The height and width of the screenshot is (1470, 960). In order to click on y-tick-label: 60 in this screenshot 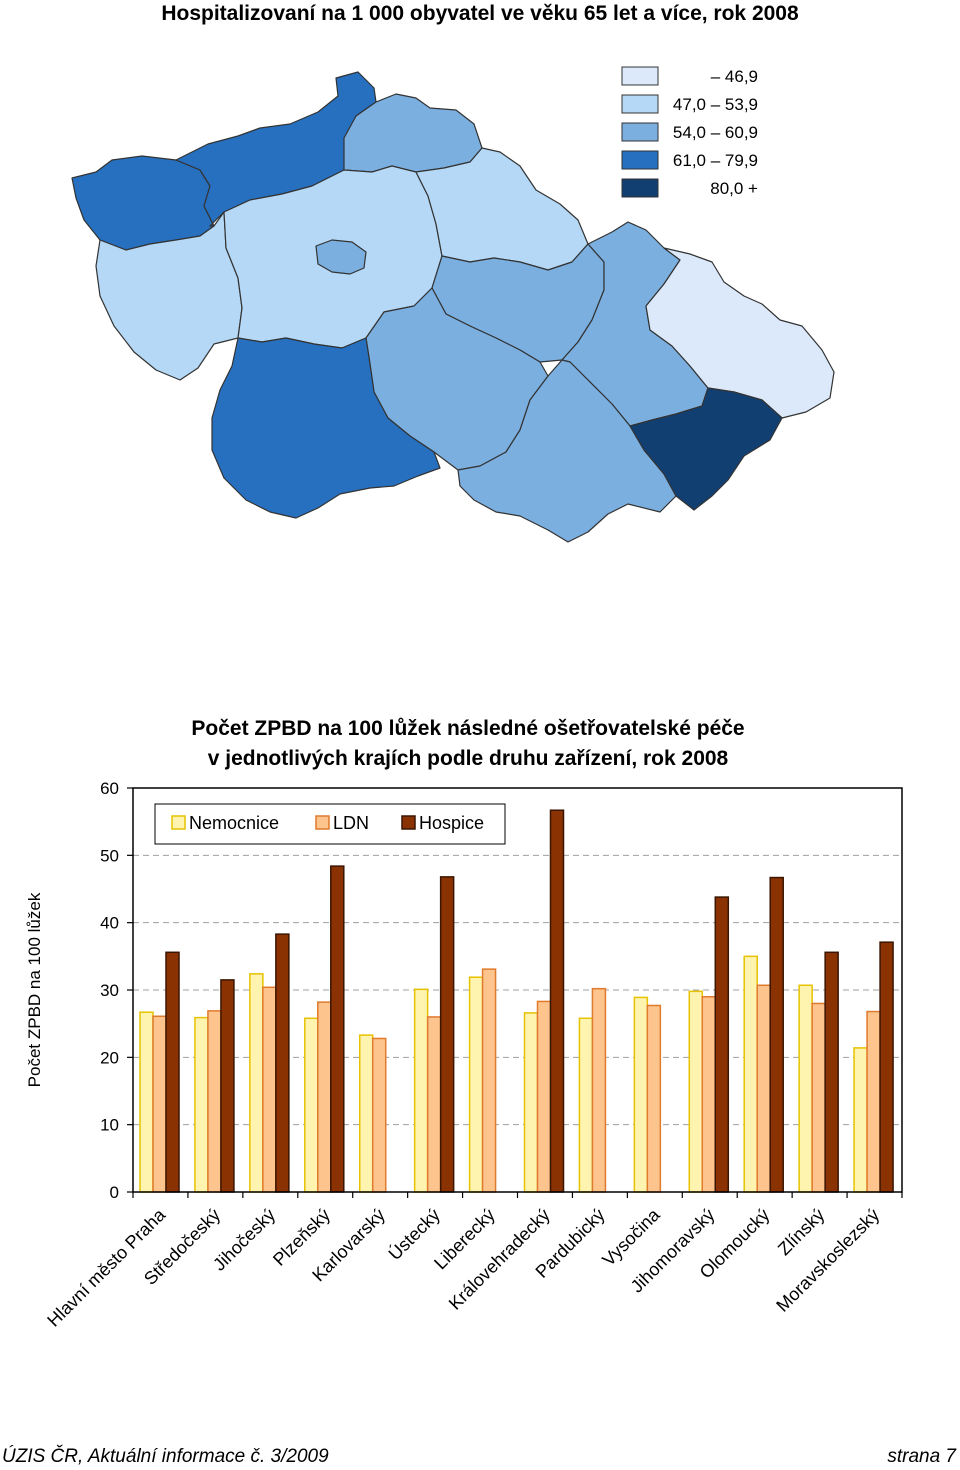, I will do `click(109, 788)`.